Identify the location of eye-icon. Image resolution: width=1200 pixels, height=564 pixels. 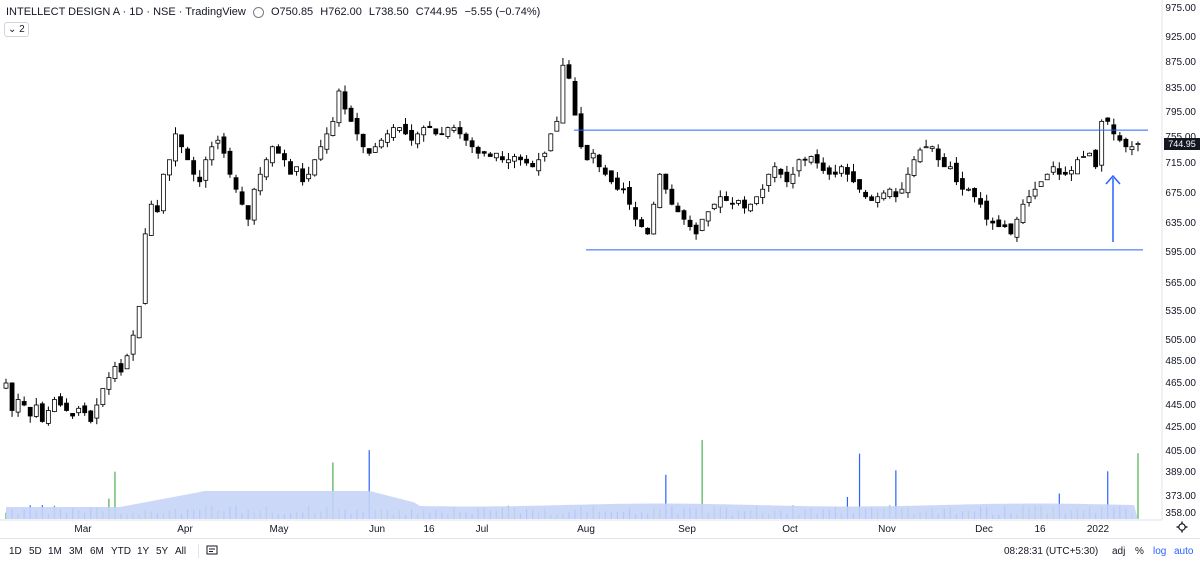
(258, 12).